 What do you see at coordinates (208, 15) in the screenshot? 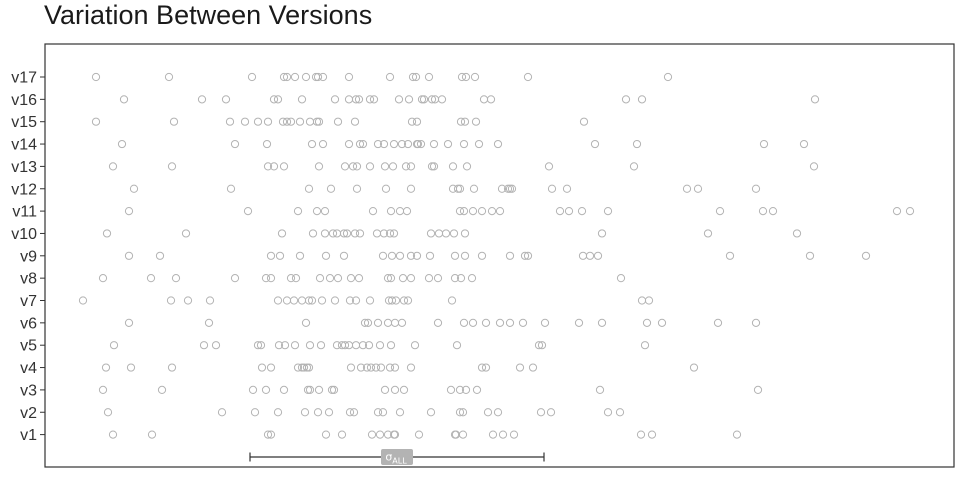
I see `chart-title: Variation Between Versions` at bounding box center [208, 15].